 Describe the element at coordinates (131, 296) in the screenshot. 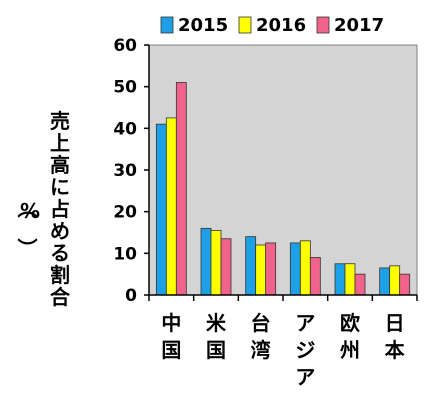

I see `y-tick-label: 0` at that location.